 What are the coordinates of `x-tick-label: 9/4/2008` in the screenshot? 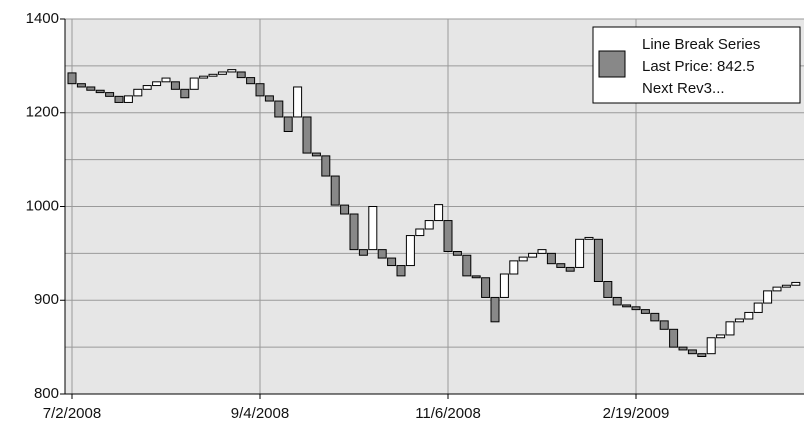 It's located at (260, 413).